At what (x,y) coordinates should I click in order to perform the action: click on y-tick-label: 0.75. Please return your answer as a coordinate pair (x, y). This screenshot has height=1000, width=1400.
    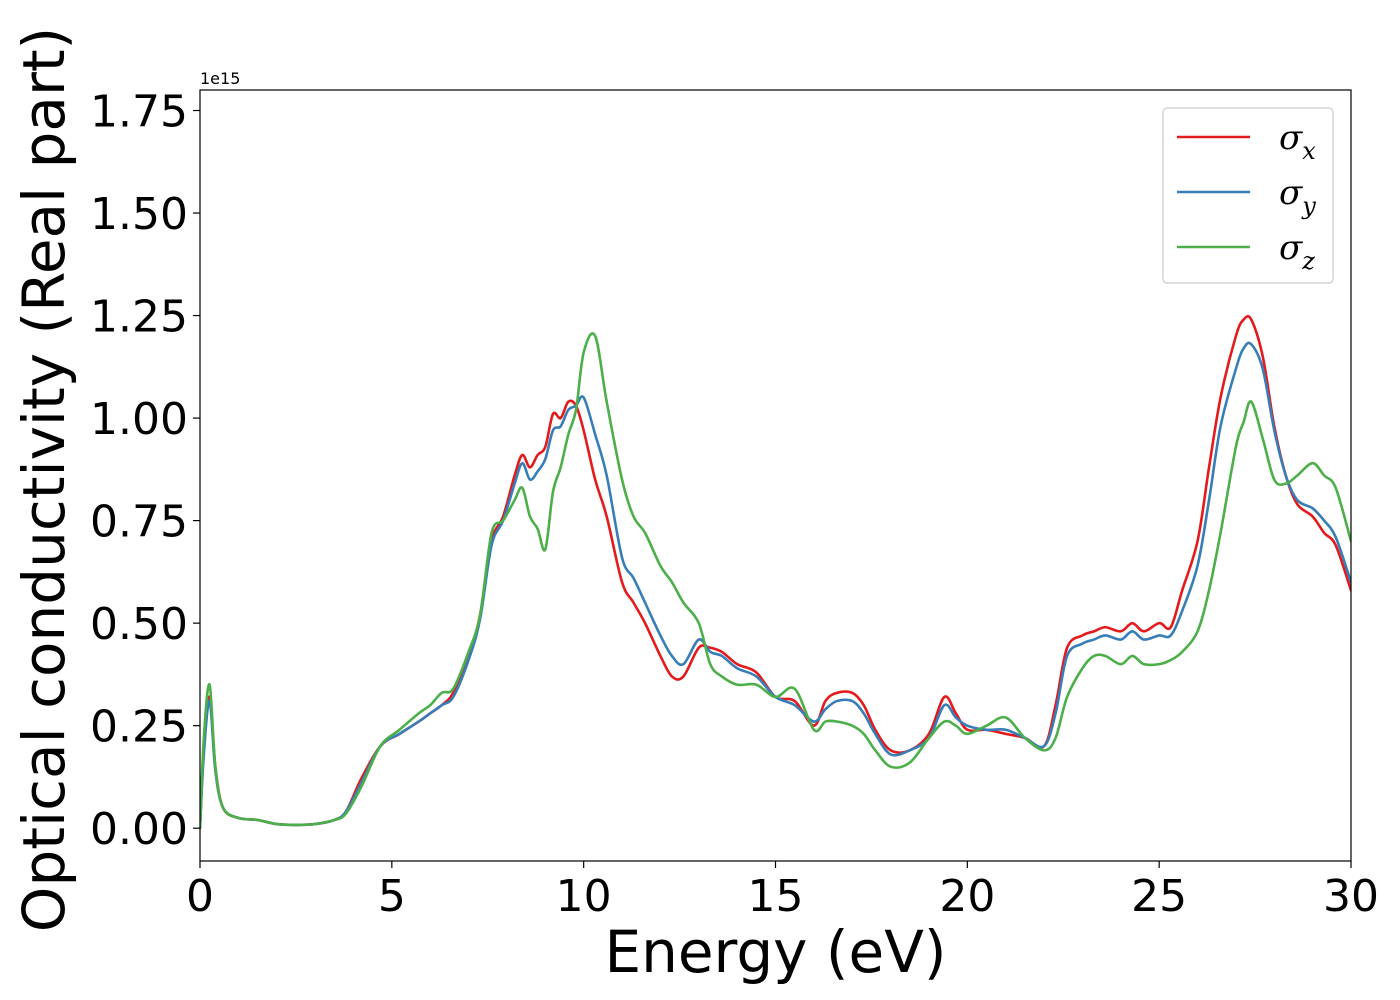
    Looking at the image, I should click on (139, 522).